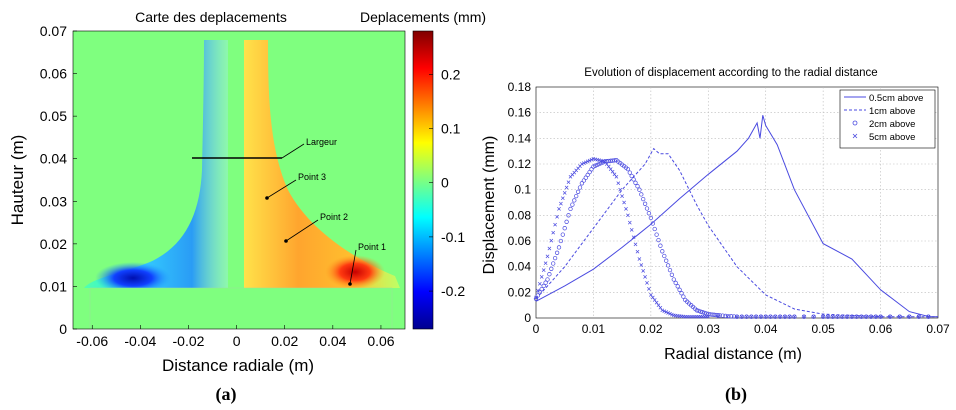 The height and width of the screenshot is (410, 956). Describe the element at coordinates (520, 164) in the screenshot. I see `y-tick-label: 0.12` at that location.